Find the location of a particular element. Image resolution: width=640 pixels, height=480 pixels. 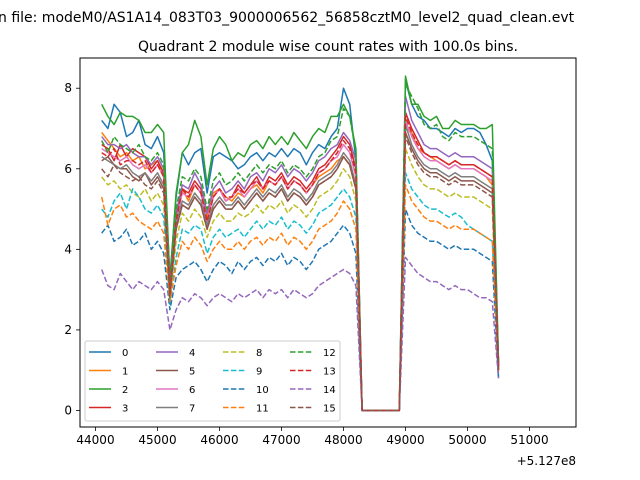

y-tick-label: 6 is located at coordinates (68, 169).